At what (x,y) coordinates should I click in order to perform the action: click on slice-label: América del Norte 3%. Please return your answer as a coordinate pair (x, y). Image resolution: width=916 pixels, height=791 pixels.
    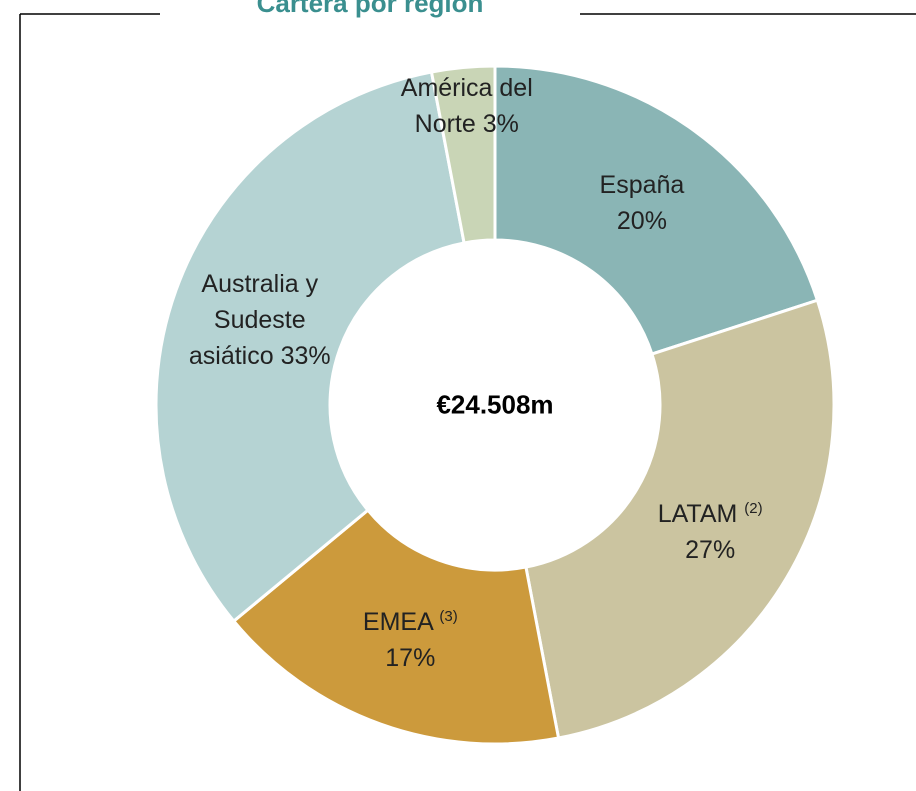
    Looking at the image, I should click on (466, 106).